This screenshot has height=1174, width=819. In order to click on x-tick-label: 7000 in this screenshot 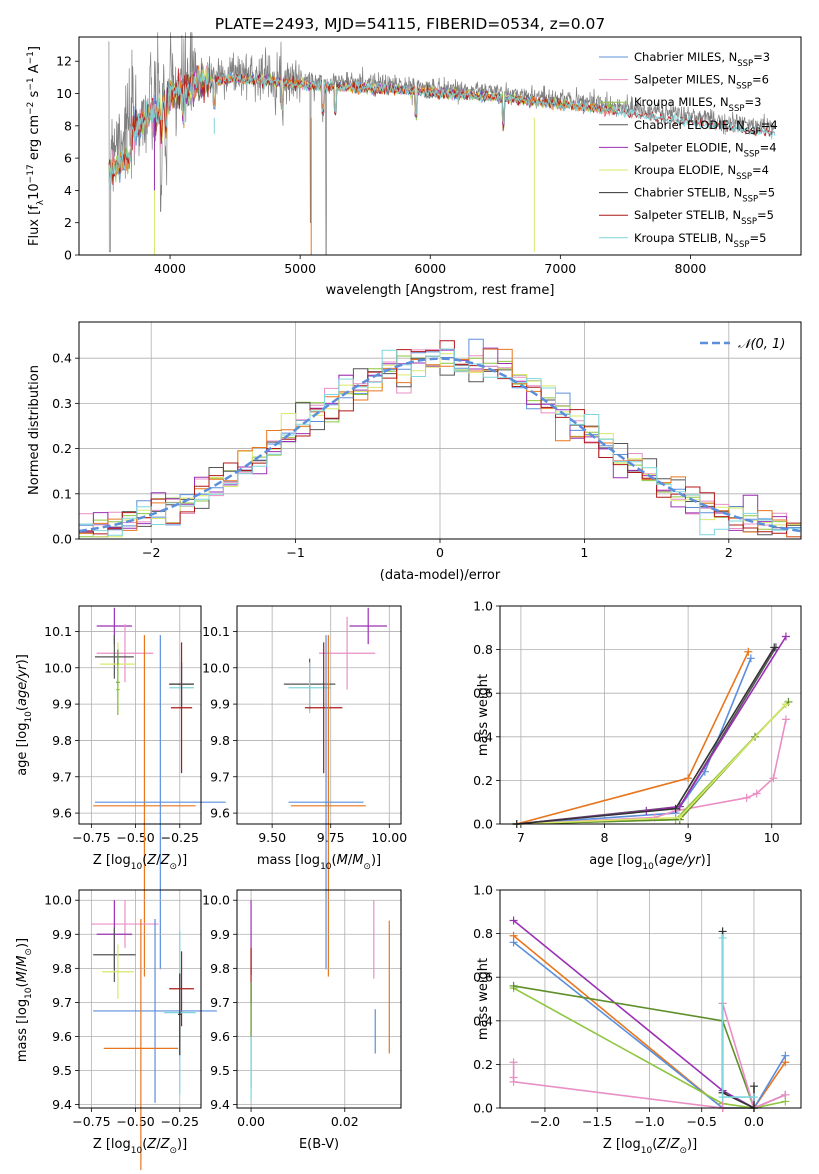, I will do `click(560, 268)`.